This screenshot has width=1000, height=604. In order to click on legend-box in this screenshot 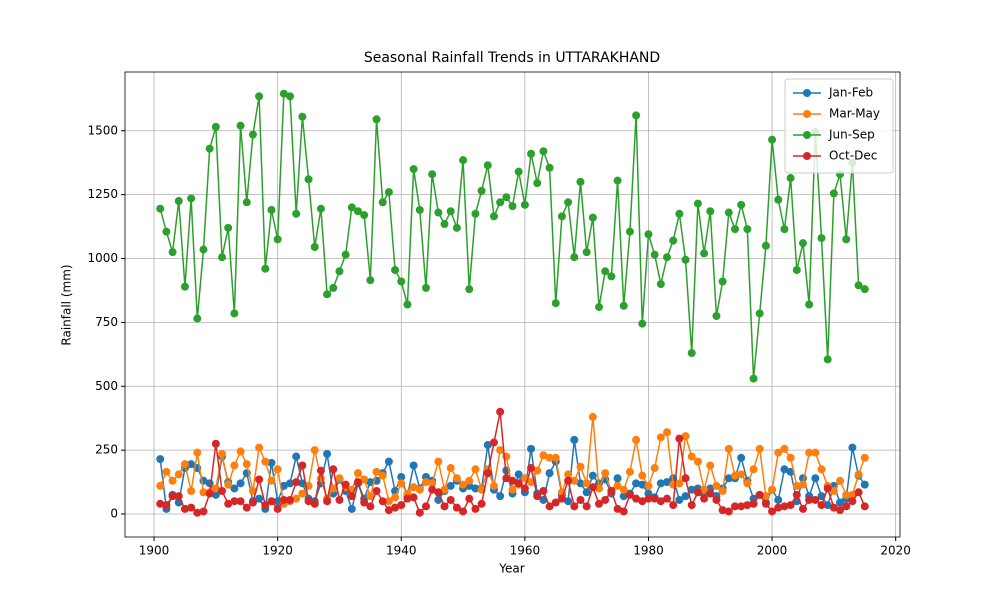, I will do `click(839, 126)`.